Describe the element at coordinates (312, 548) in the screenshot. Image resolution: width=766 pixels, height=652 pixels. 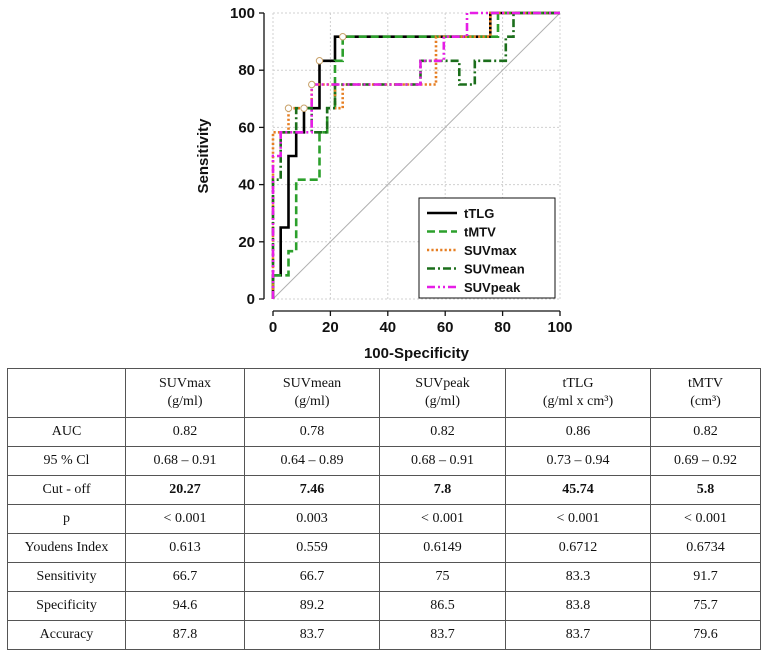
I see `table-cell: 0.559` at that location.